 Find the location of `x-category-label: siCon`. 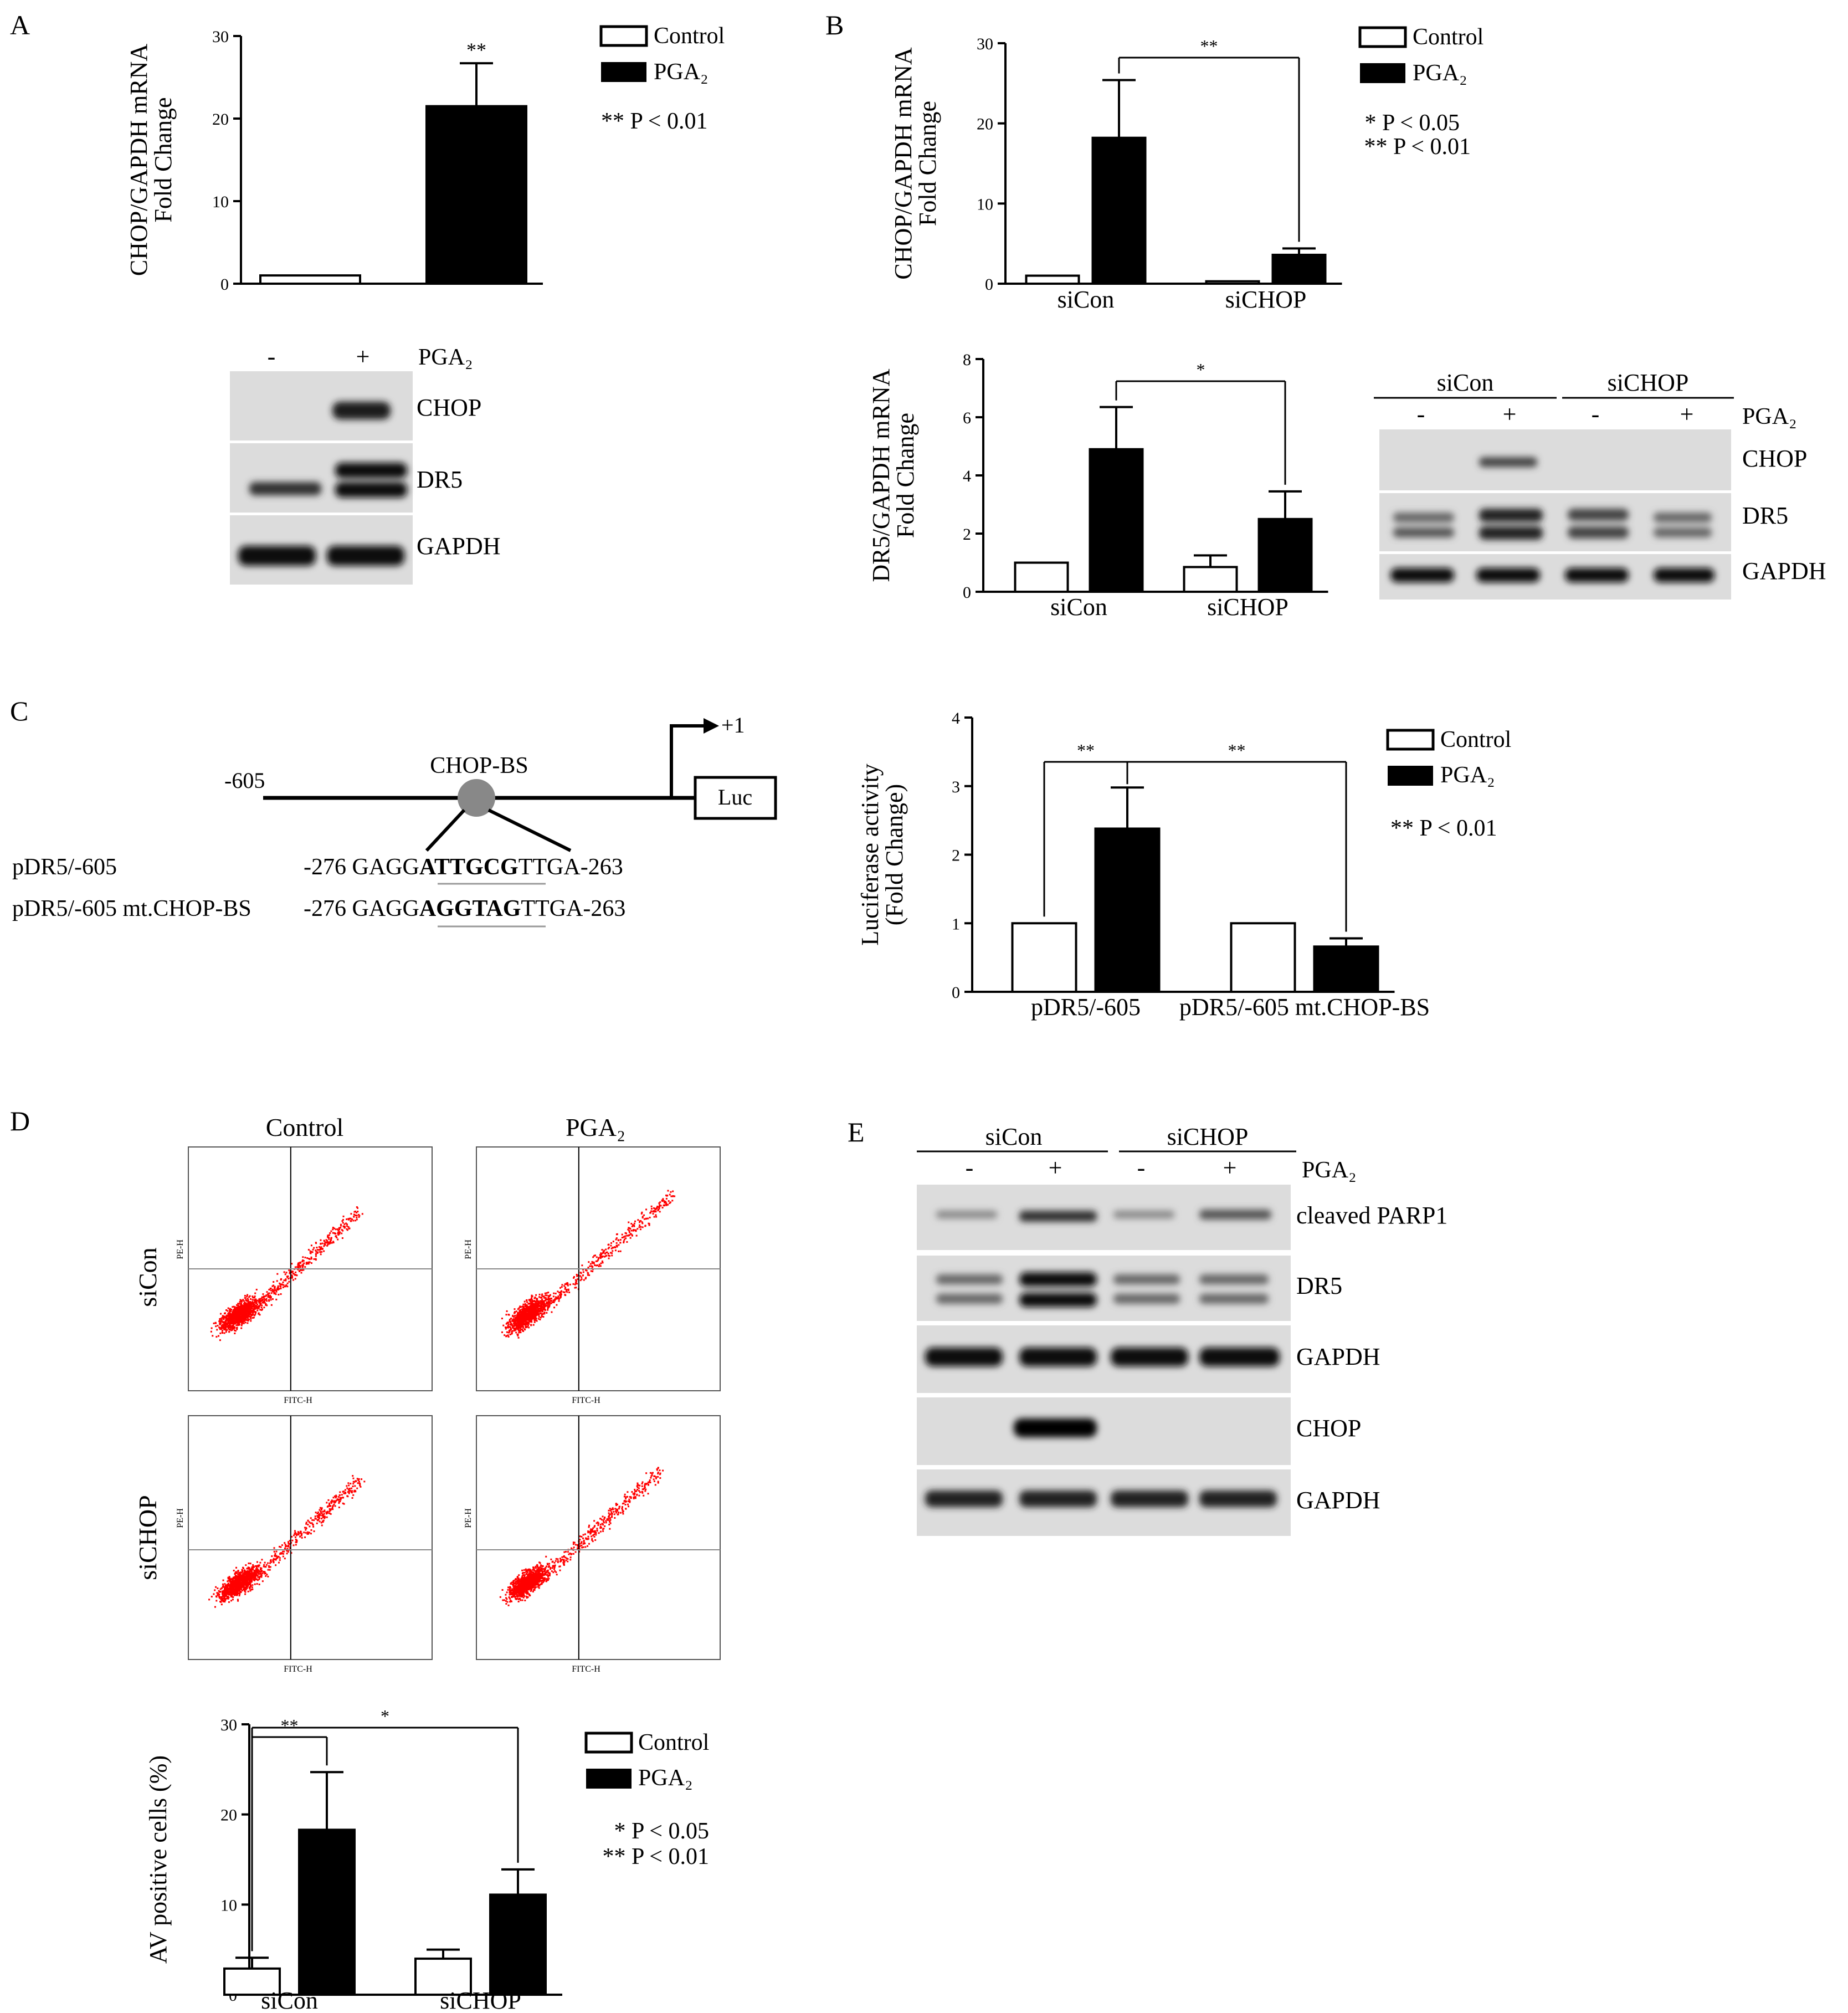

x-category-label: siCon is located at coordinates (289, 2000).